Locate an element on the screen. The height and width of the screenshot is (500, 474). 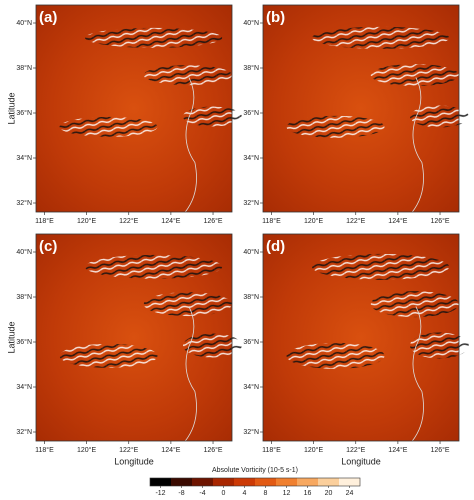
panel-label: (c) is located at coordinates (48, 246).